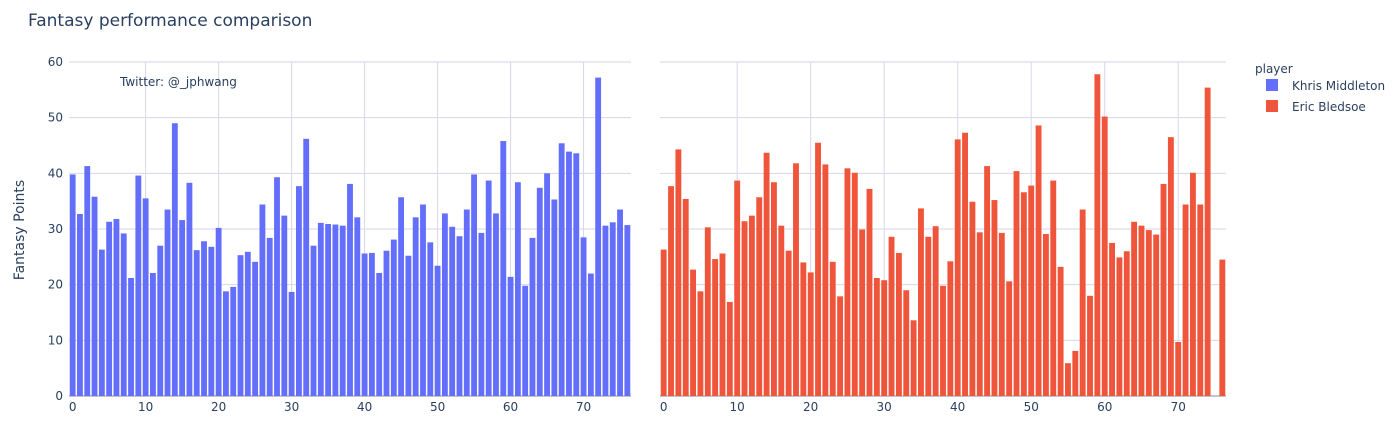 The image size is (1400, 425). What do you see at coordinates (1316, 107) in the screenshot?
I see `legend-item-eric-bledsoe: Eric Bledsoe` at bounding box center [1316, 107].